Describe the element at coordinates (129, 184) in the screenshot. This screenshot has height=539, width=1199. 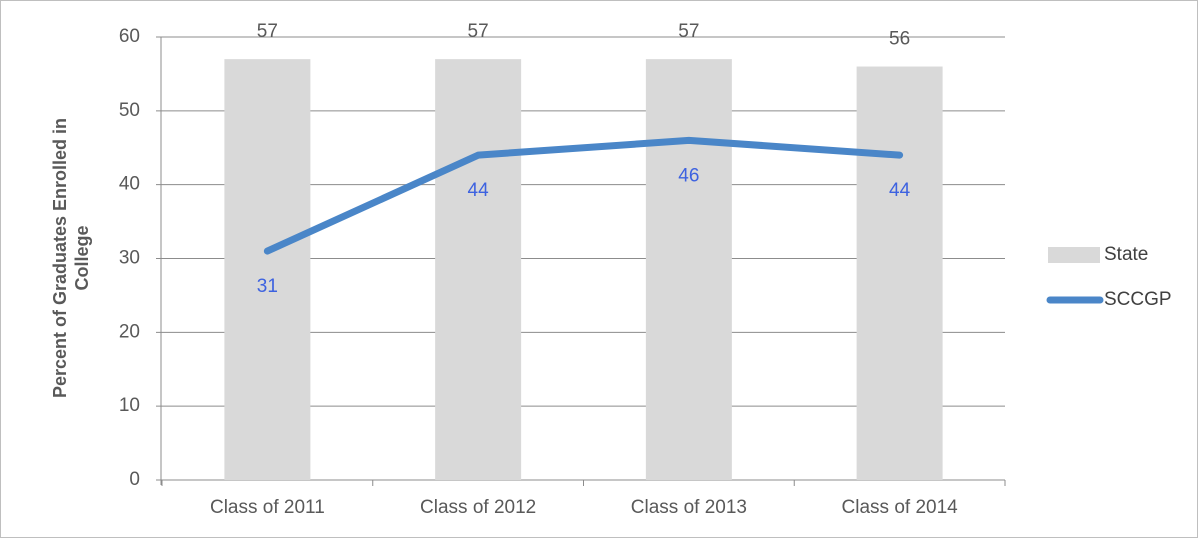
I see `y-tick-label: 40` at that location.